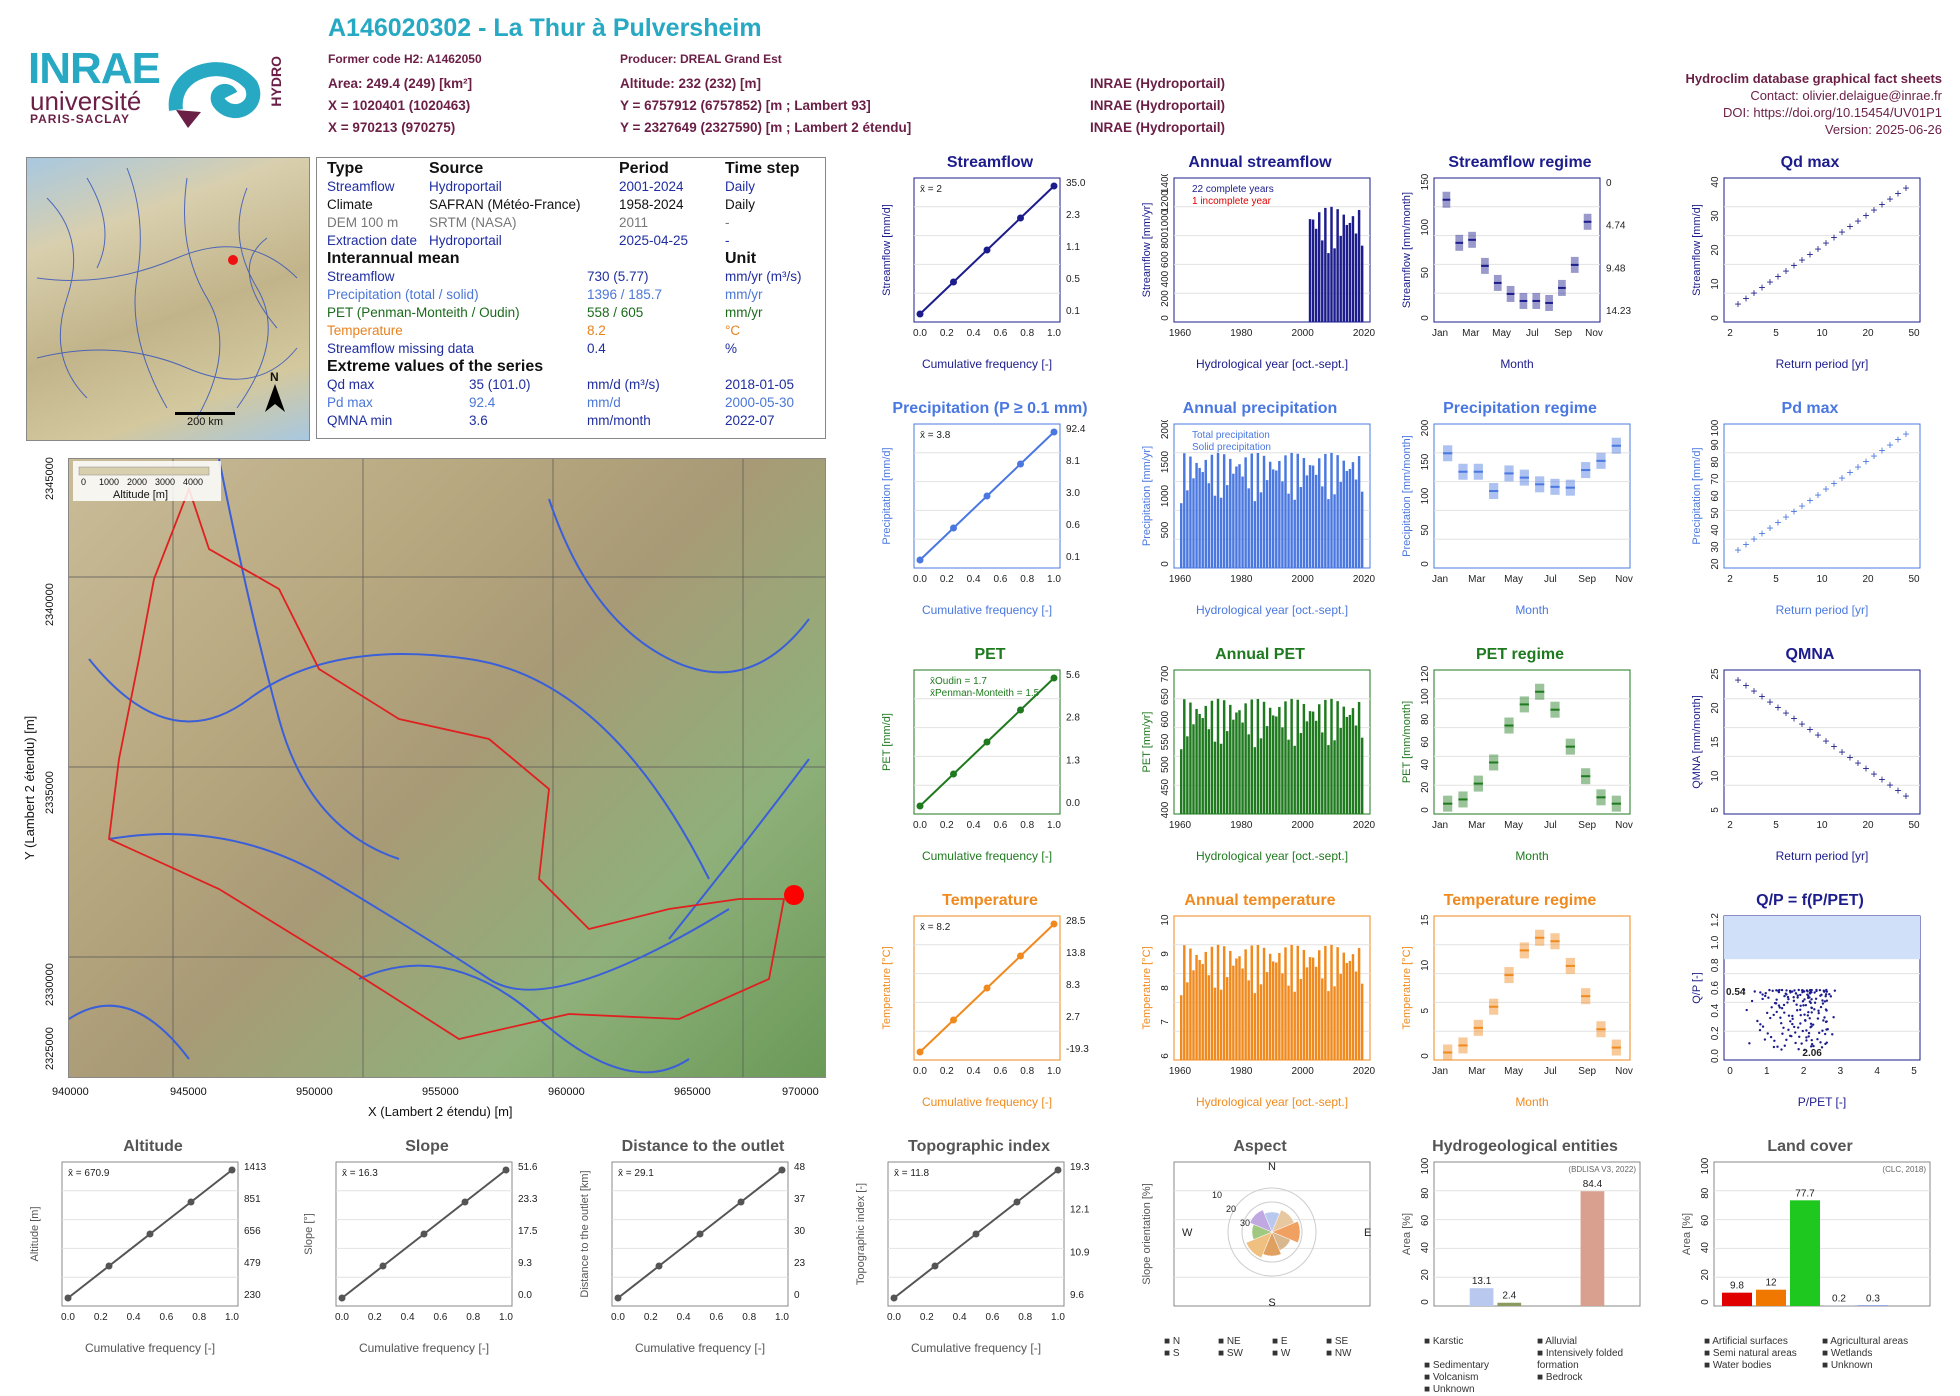  Describe the element at coordinates (1054, 825) in the screenshot. I see `x-tick-label: 1.0` at that location.